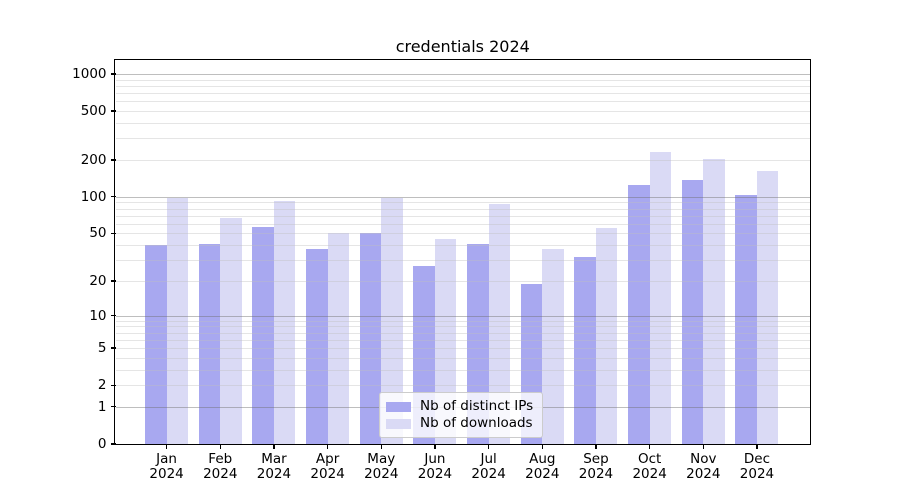 The image size is (900, 500). I want to click on legend-item-downloads: Nb of downloads, so click(464, 423).